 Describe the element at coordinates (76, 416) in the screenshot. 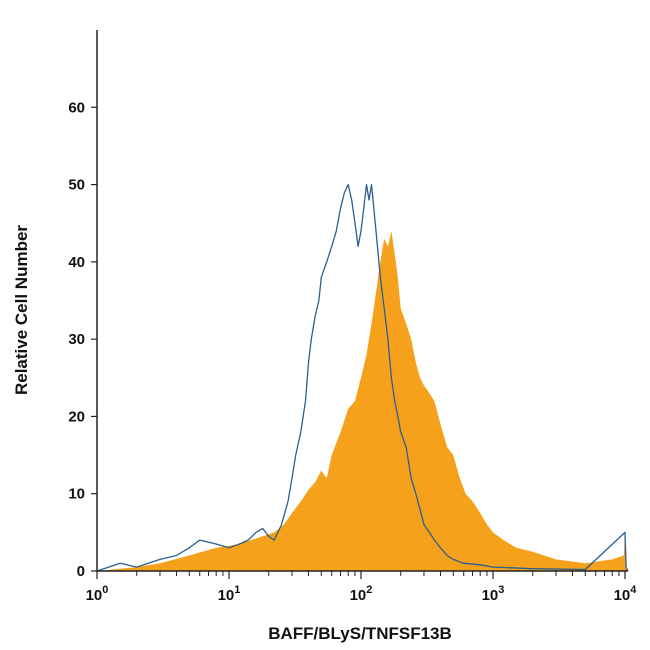

I see `y-tick-label: 20` at that location.